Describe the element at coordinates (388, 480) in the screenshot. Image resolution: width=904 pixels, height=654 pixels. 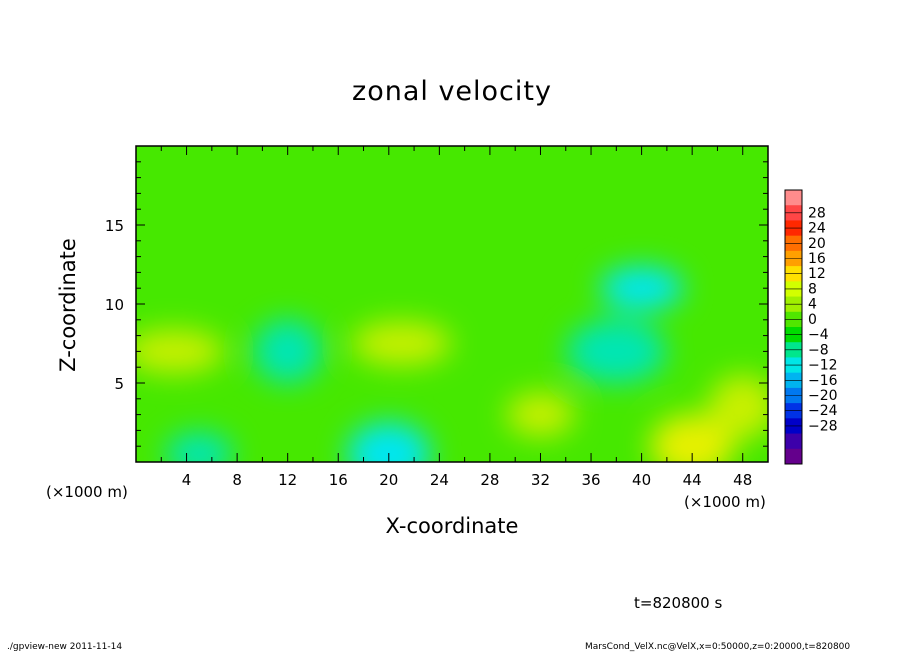
I see `x-tick-label: 20` at that location.